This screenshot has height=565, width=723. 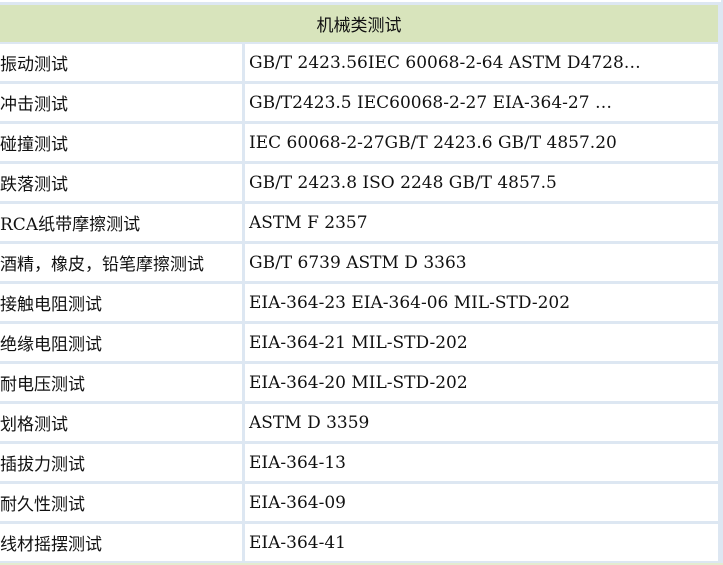 What do you see at coordinates (481, 182) in the screenshot?
I see `standards-cell: GB/T 2423.8 ISO 2248 GB/T 4857.5` at bounding box center [481, 182].